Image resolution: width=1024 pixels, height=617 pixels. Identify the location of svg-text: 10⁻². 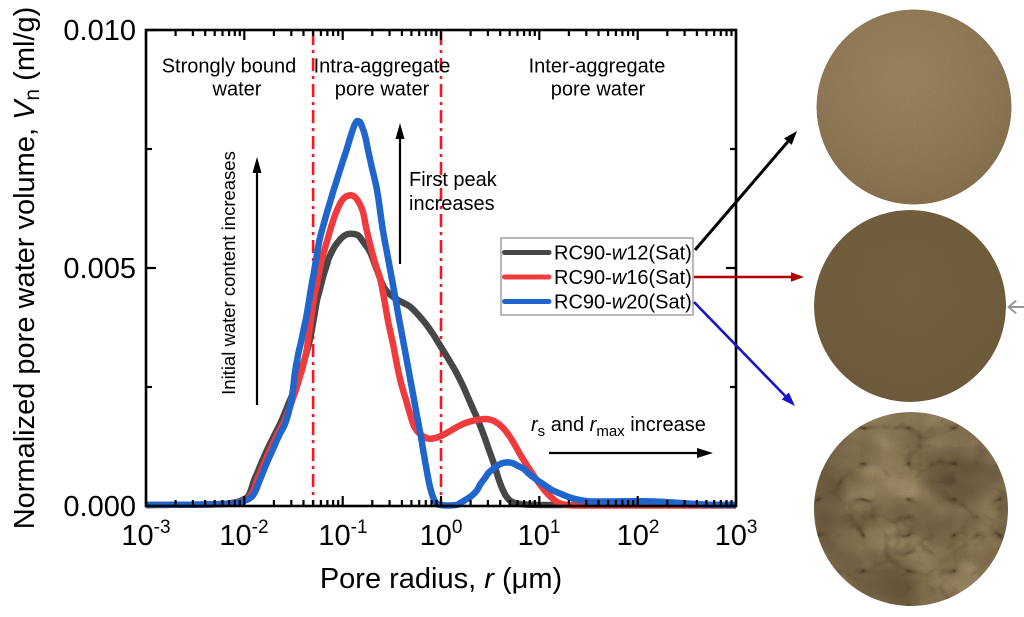
(243, 534).